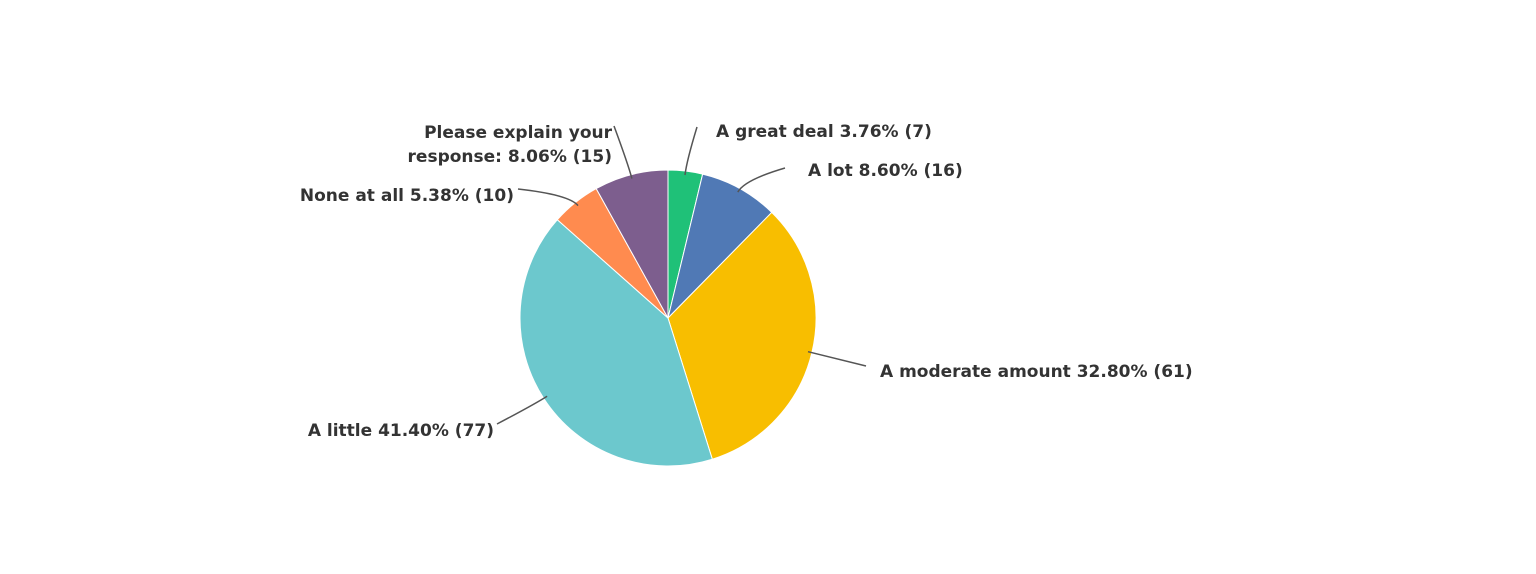 This screenshot has width=1536, height=574. I want to click on slice-label-0: A great deal 3.76% (7), so click(824, 132).